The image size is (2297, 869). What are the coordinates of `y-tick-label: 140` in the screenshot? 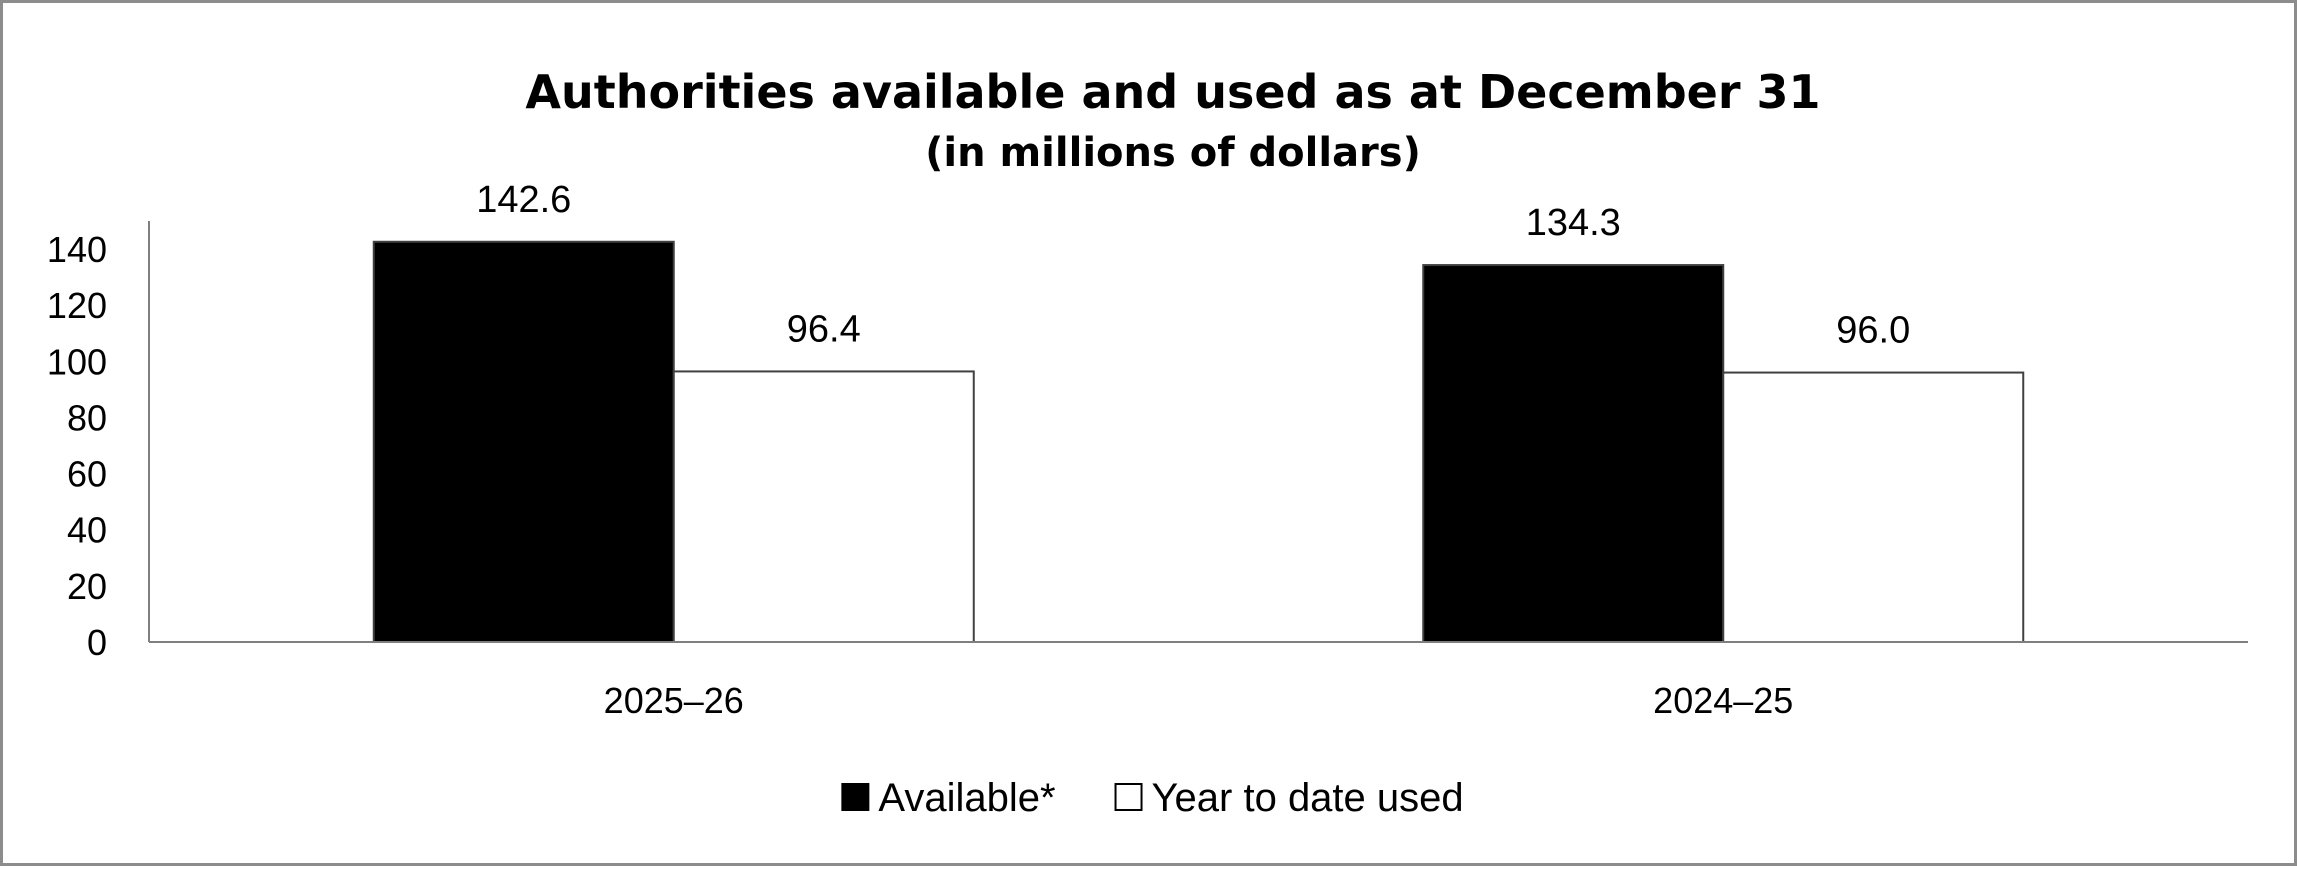 It's located at (77, 249).